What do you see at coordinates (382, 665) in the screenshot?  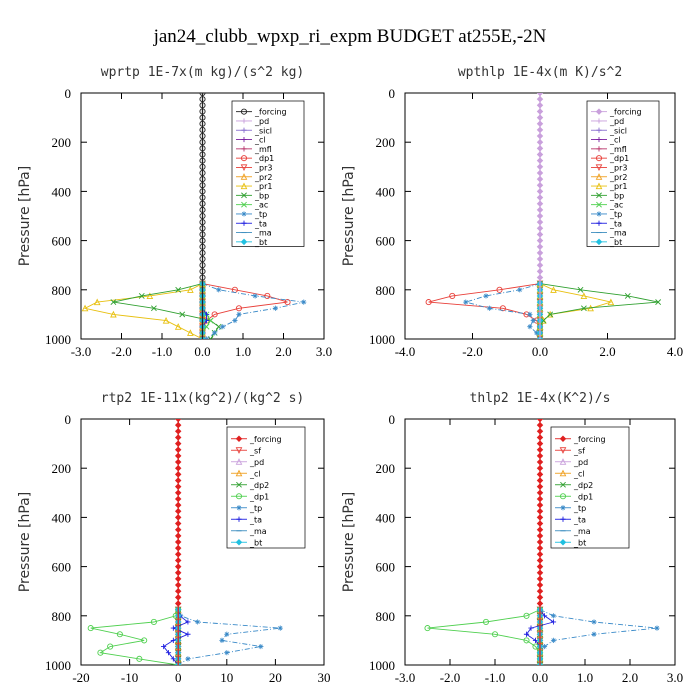 I see `y-tick-label: 1000` at bounding box center [382, 665].